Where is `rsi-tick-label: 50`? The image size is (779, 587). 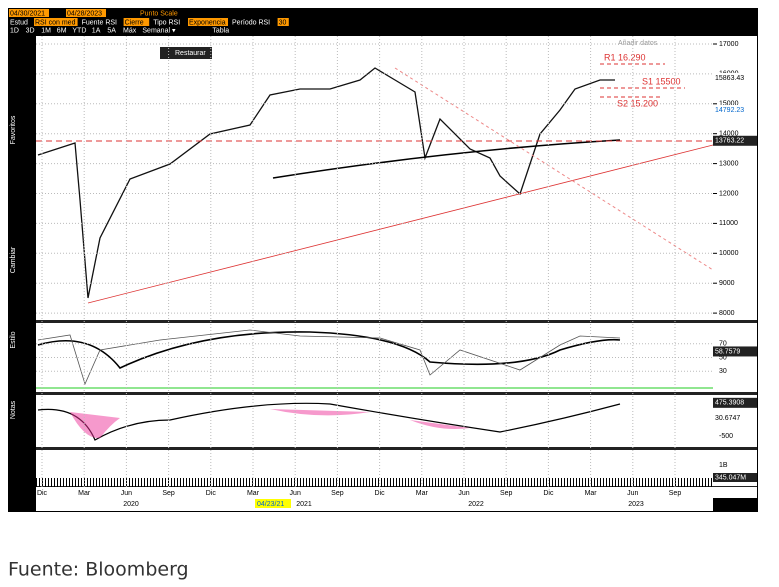 rsi-tick-label: 50 is located at coordinates (723, 357).